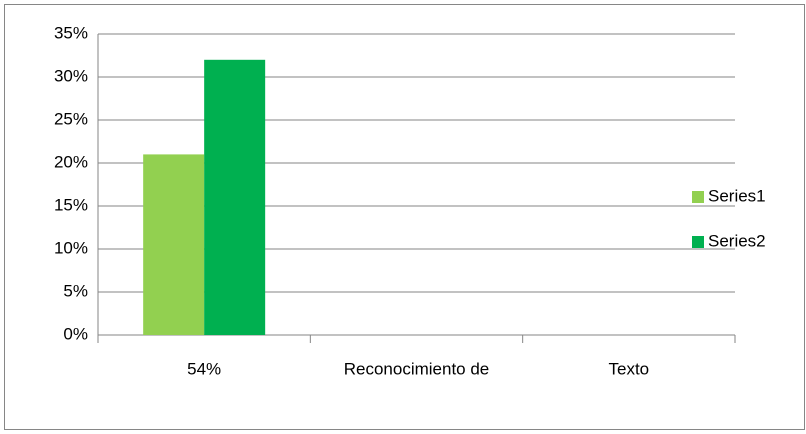 This screenshot has height=434, width=806. I want to click on x-tick-label: Texto, so click(629, 368).